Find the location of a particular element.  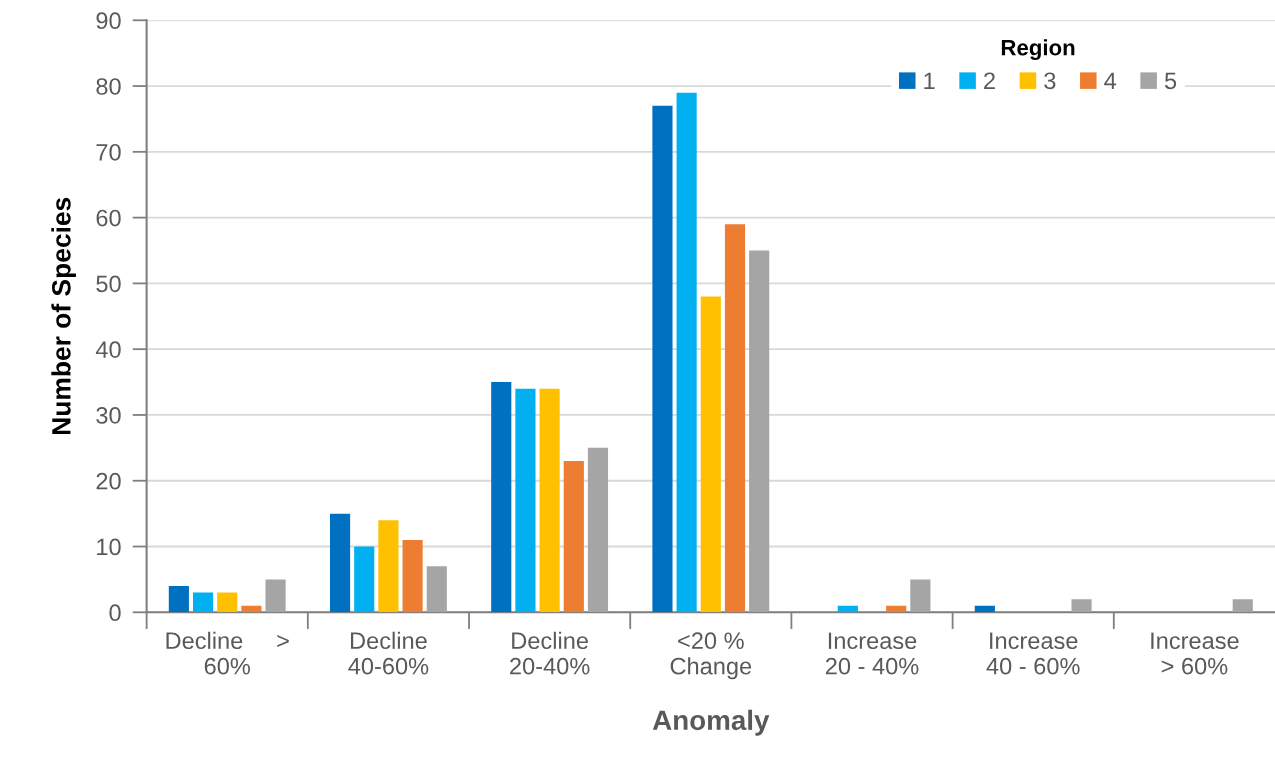

x-tick-label: Increase 40 - 60% is located at coordinates (1033, 653).